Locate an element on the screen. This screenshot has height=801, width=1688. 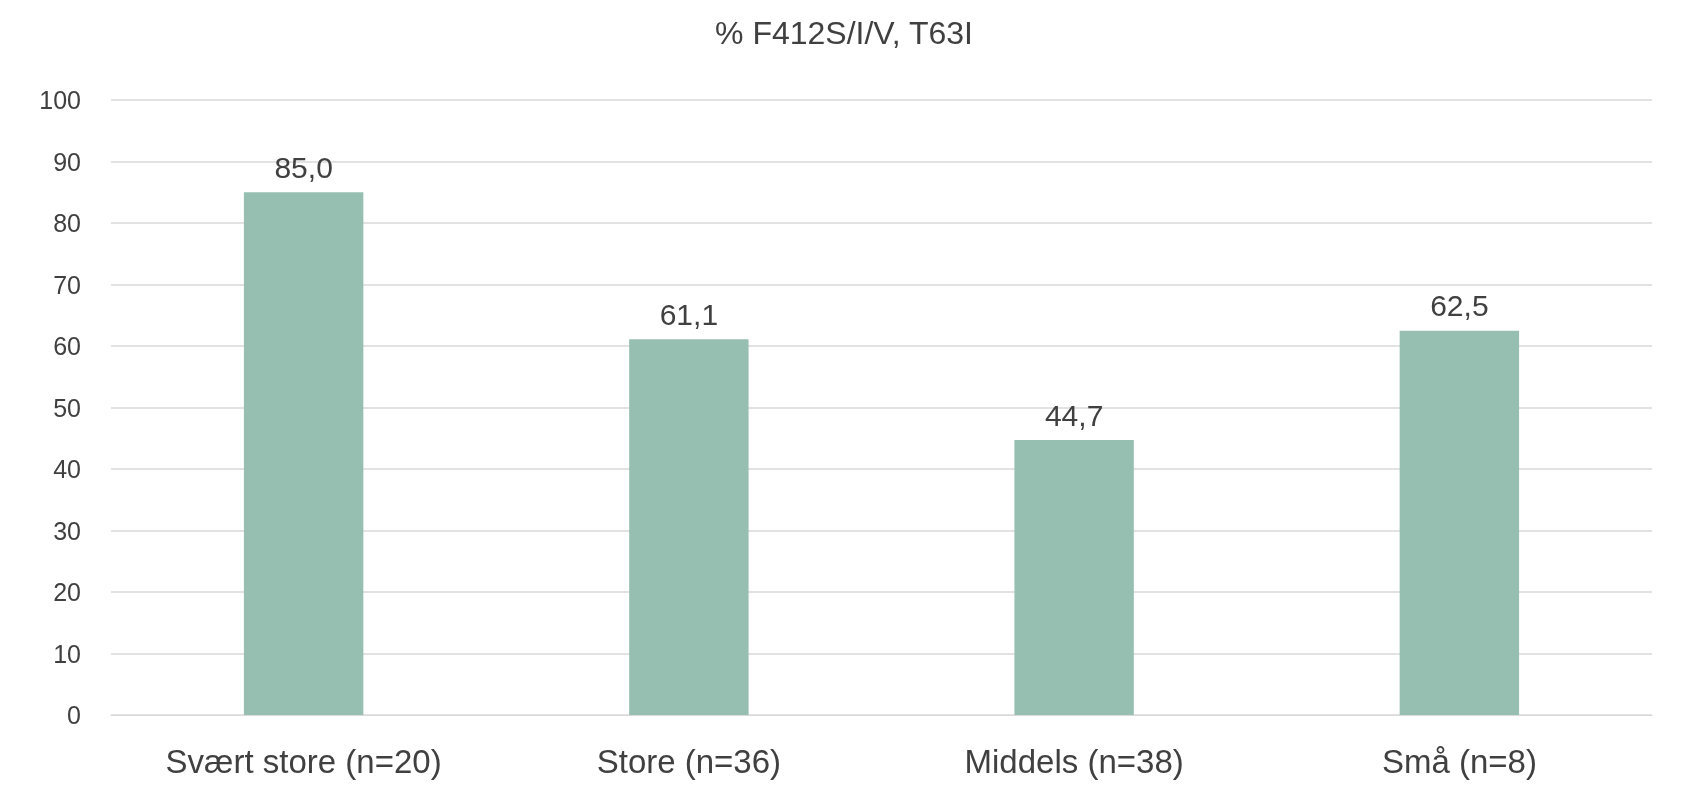
y-tick-label: 70 is located at coordinates (67, 284).